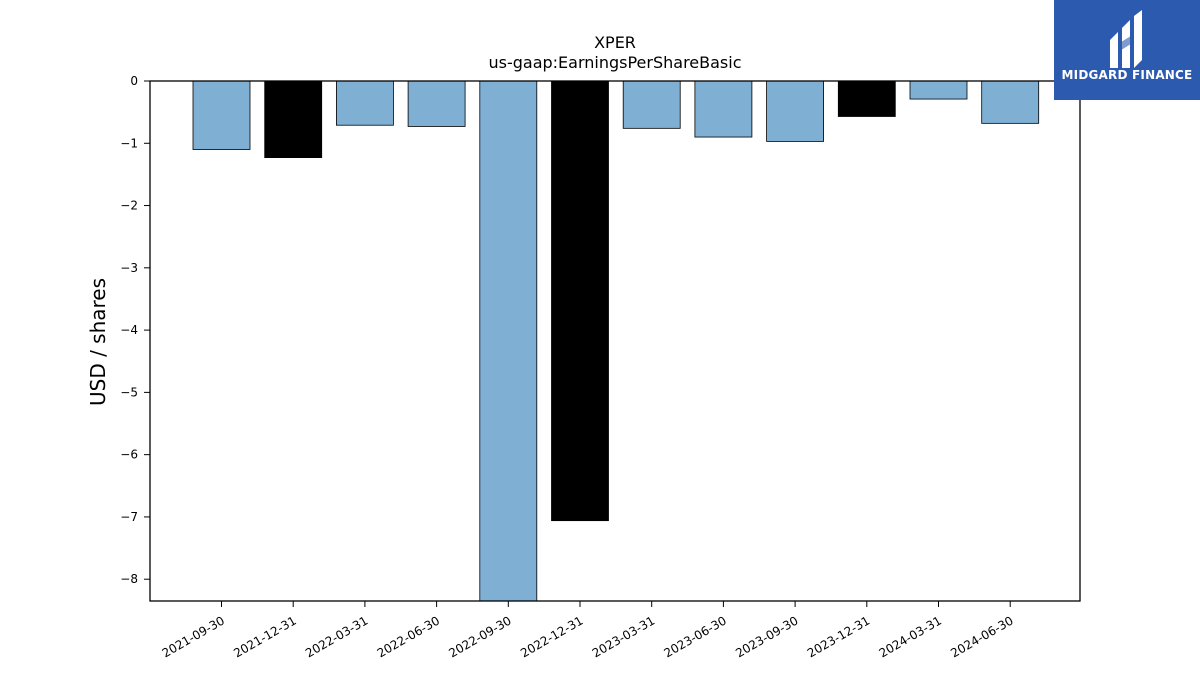  I want to click on chart-title: XPER, so click(615, 42).